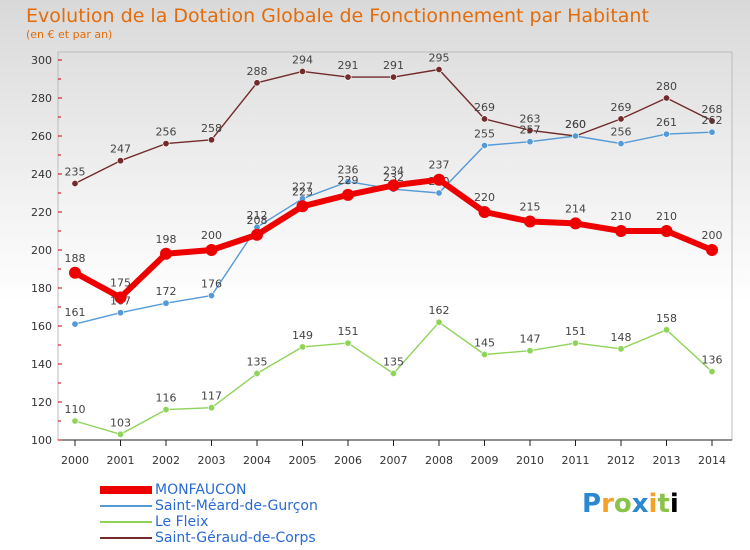 This screenshot has height=550, width=750. I want to click on data-label-saint-geraud-de-corps: 235, so click(75, 172).